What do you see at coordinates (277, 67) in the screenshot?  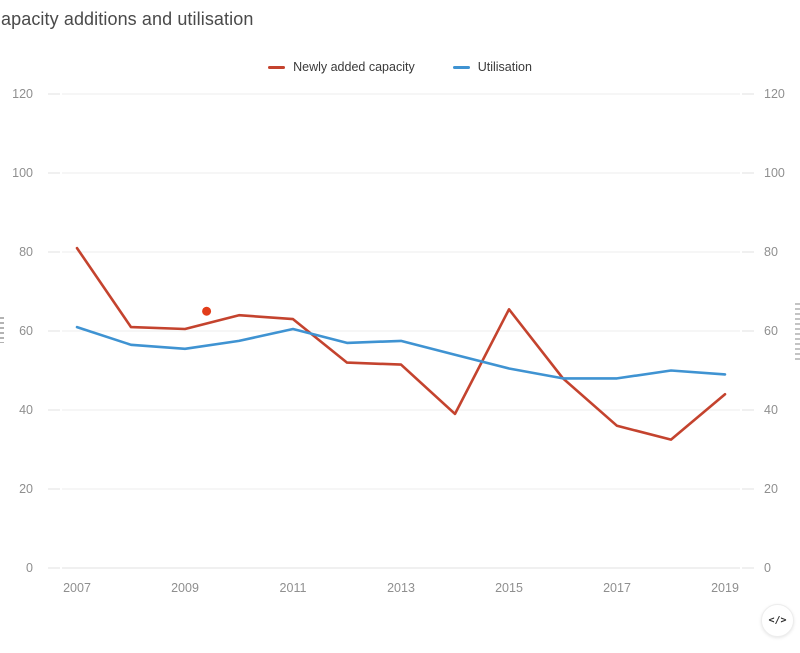 I see `legend-swatch-red-line-icon` at bounding box center [277, 67].